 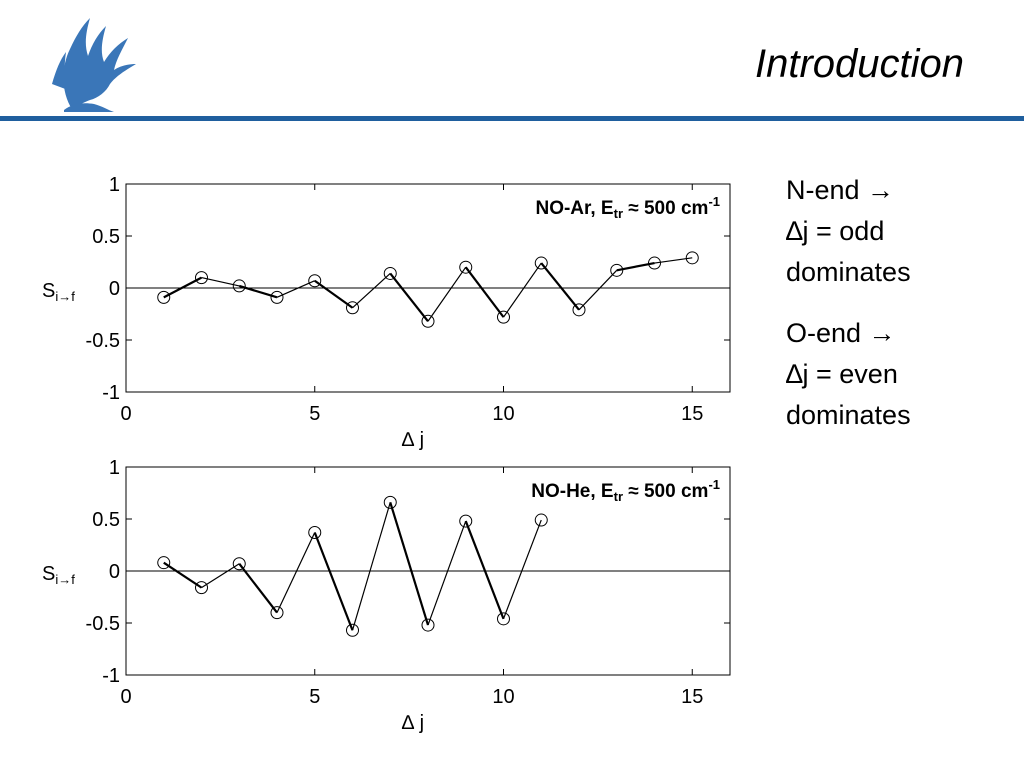 What do you see at coordinates (572, 491) in the screenshot?
I see `annotation-main: NO-He, E` at bounding box center [572, 491].